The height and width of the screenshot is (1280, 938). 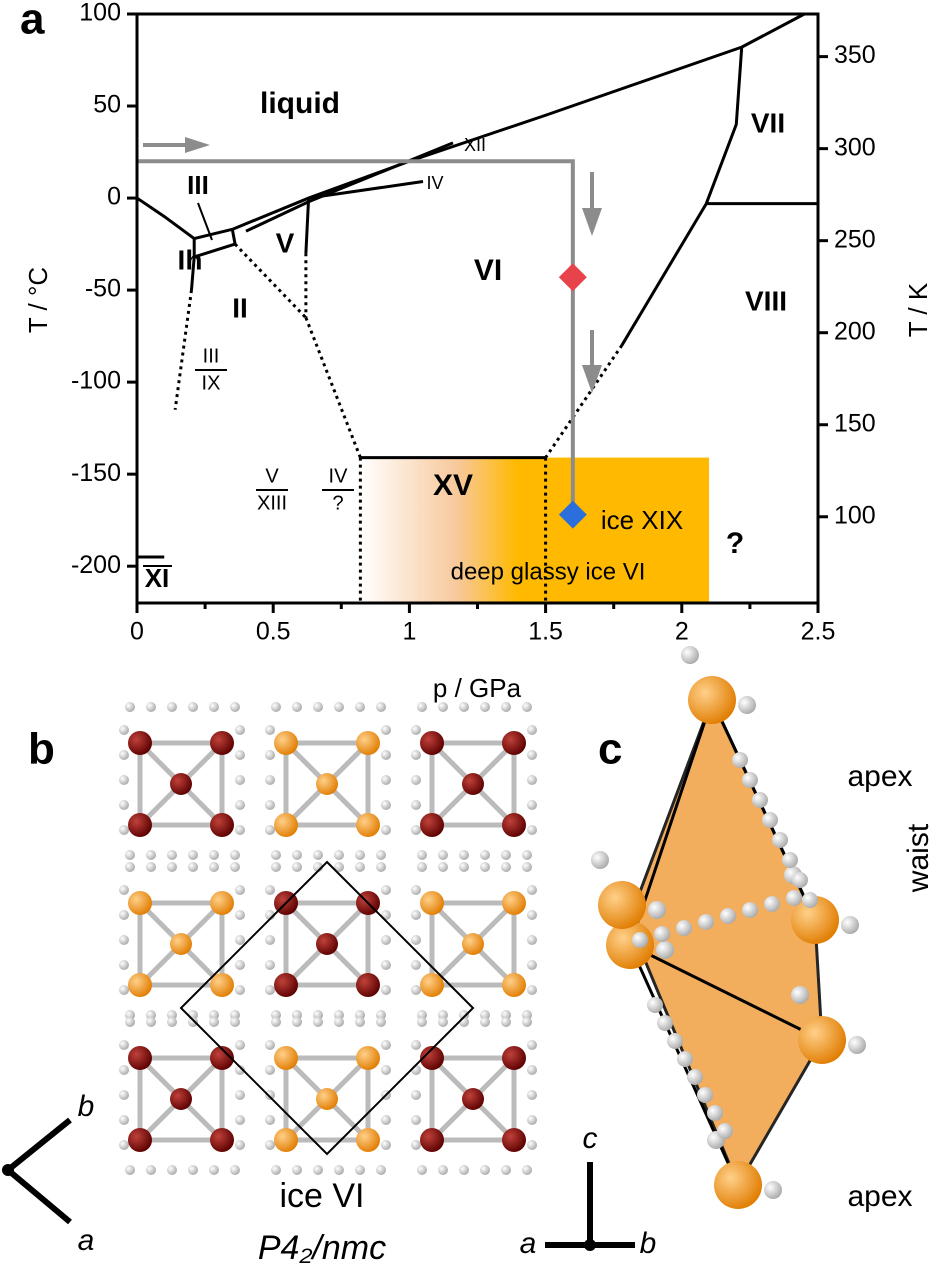 I want to click on y-axis-title: T / °C, so click(x=38, y=300).